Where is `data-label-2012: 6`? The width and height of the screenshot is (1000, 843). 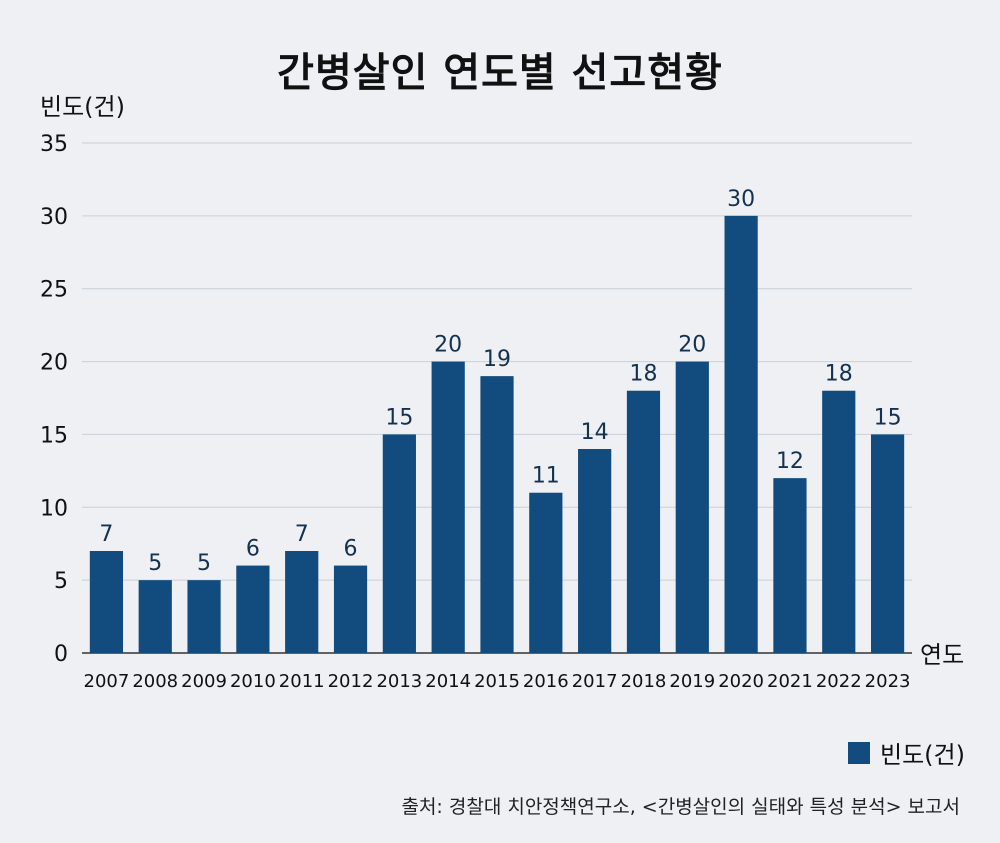 data-label-2012: 6 is located at coordinates (351, 549).